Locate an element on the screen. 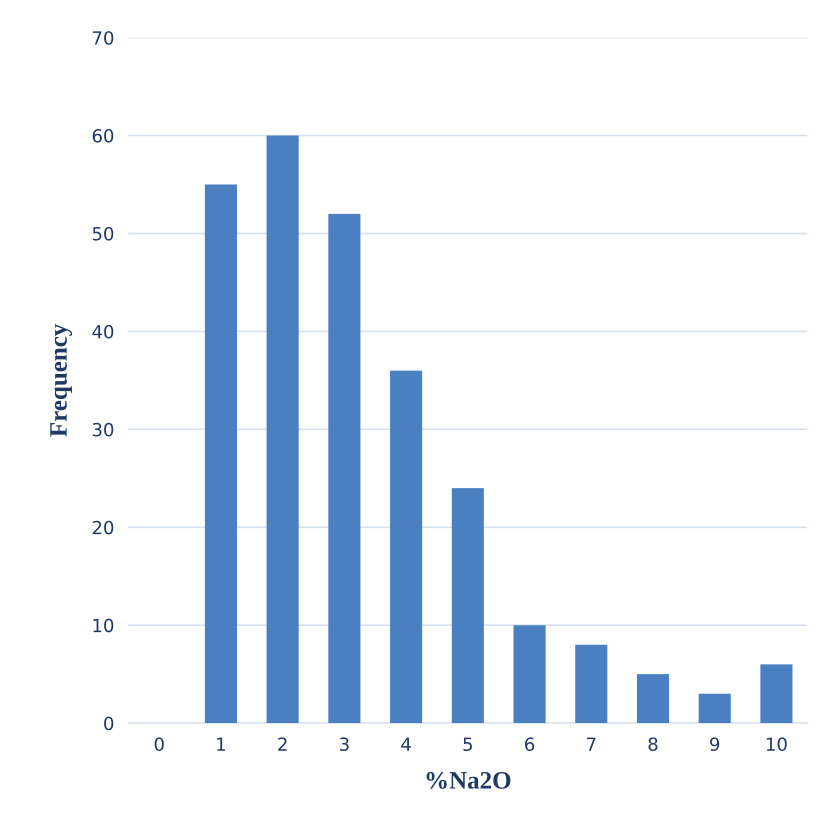 This screenshot has width=828, height=836. y-tick-label: 30 is located at coordinates (103, 429).